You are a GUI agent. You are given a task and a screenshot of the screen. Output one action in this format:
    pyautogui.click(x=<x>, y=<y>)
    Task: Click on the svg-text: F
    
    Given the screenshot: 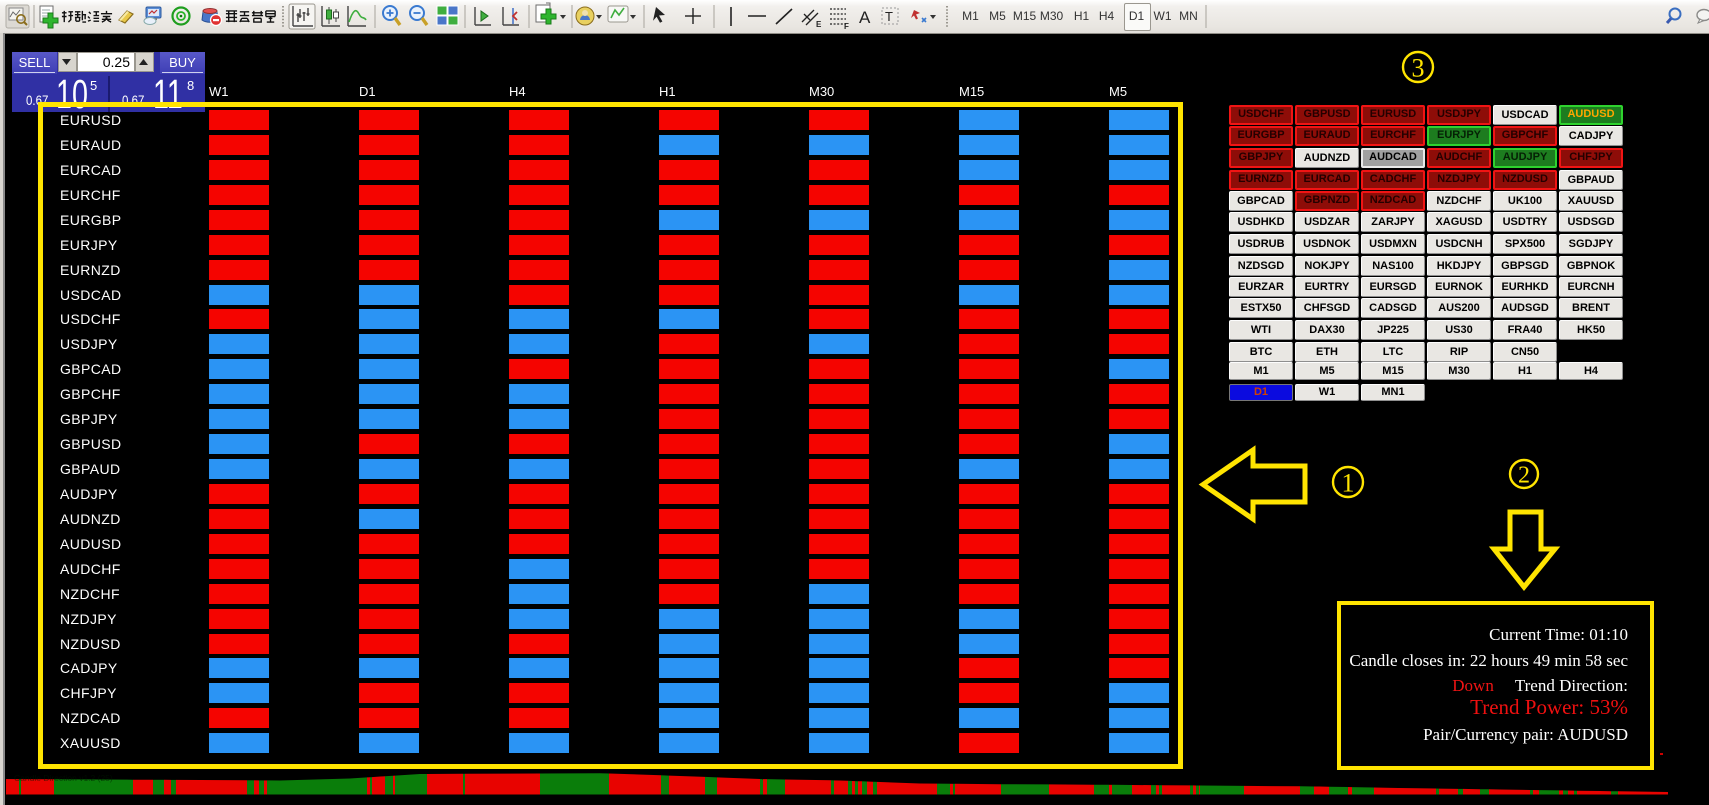 What is the action you would take?
    pyautogui.click(x=846, y=26)
    